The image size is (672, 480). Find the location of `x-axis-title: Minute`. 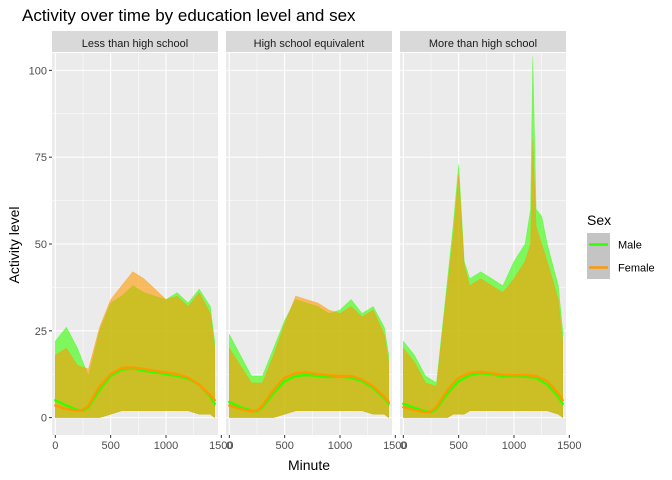

x-axis-title: Minute is located at coordinates (309, 465).